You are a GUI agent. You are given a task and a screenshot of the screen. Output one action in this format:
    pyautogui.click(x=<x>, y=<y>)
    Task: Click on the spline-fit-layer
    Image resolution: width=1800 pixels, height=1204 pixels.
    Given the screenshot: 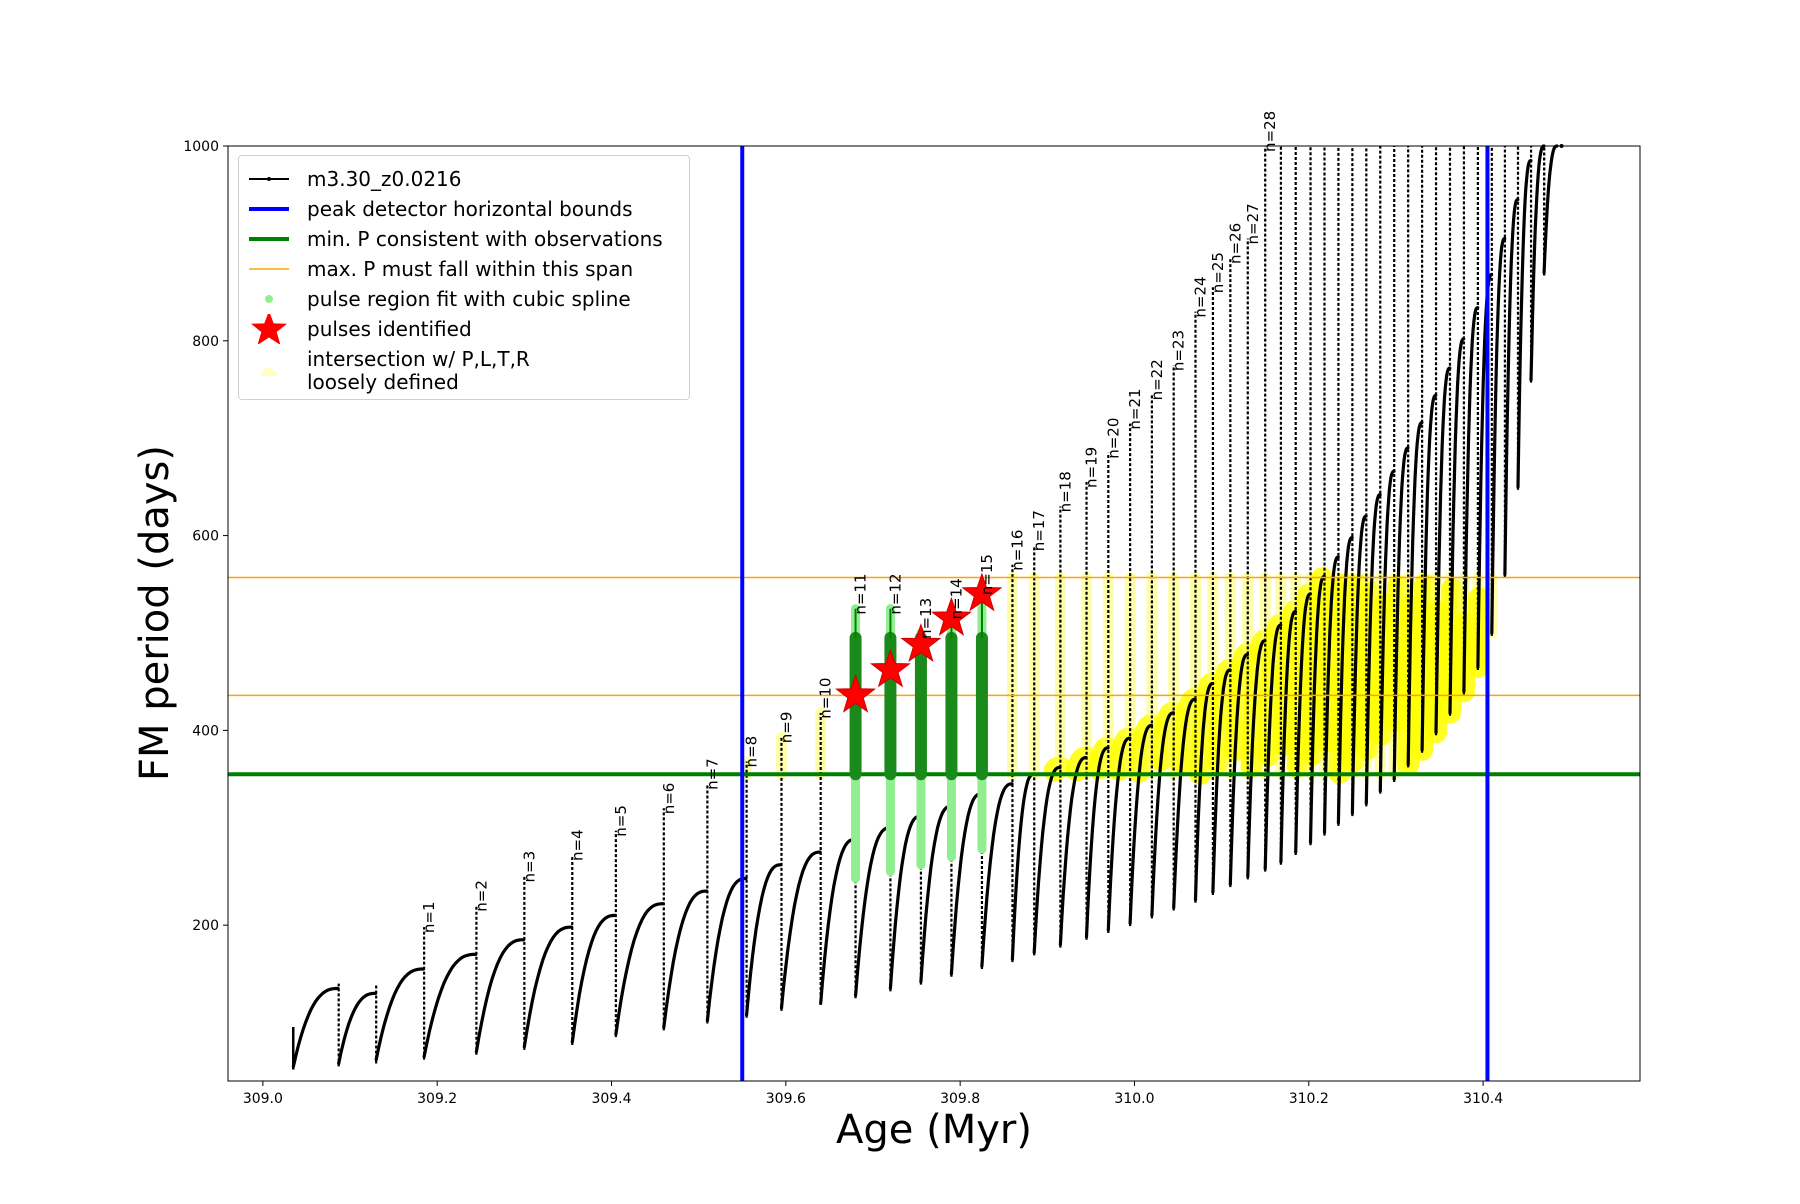 What is the action you would take?
    pyautogui.click(x=918, y=733)
    